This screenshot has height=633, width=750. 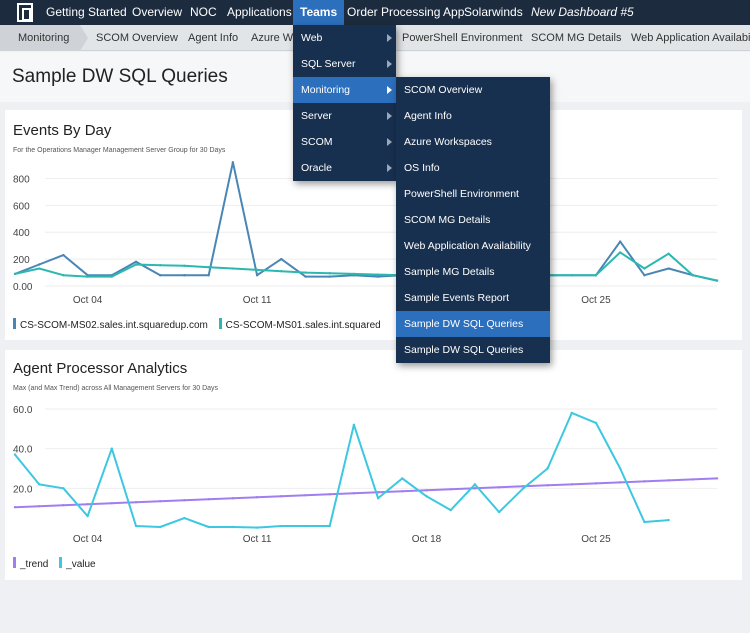 I want to click on teams-menu-oracle: Oracle, so click(x=344, y=168).